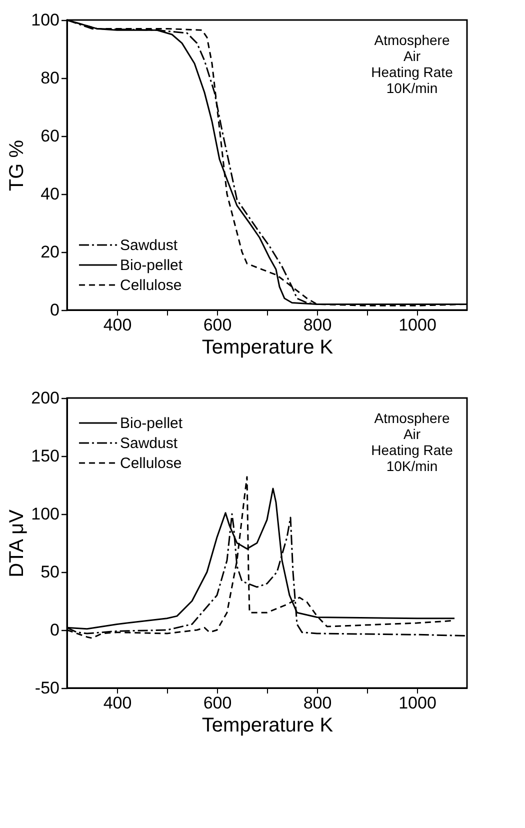 The width and height of the screenshot is (525, 828). What do you see at coordinates (17, 166) in the screenshot?
I see `y-axis-title: TG %` at bounding box center [17, 166].